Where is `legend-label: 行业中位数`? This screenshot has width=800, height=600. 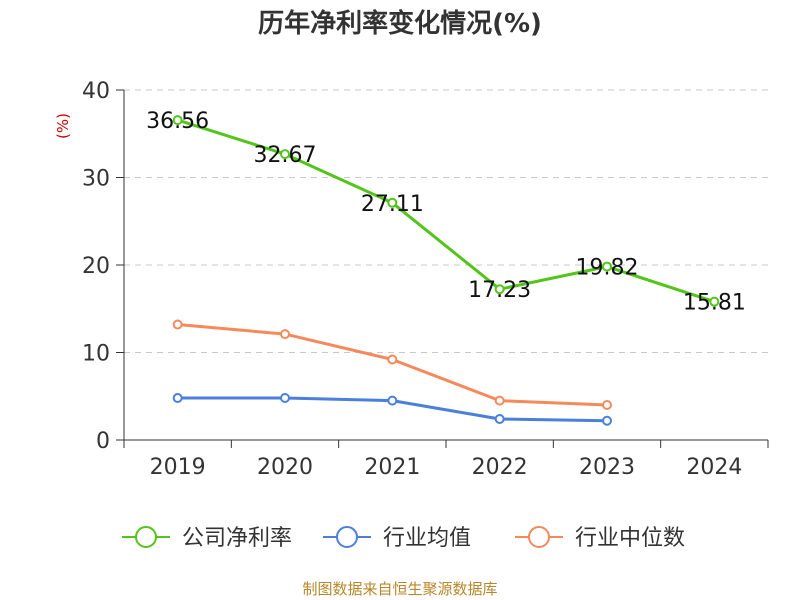
legend-label: 行业中位数 is located at coordinates (630, 538).